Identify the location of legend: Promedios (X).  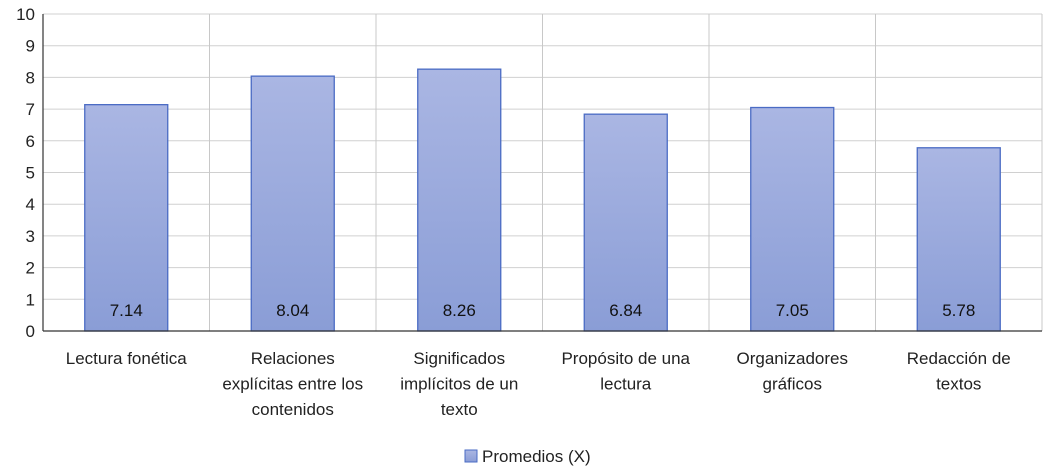
(527, 456).